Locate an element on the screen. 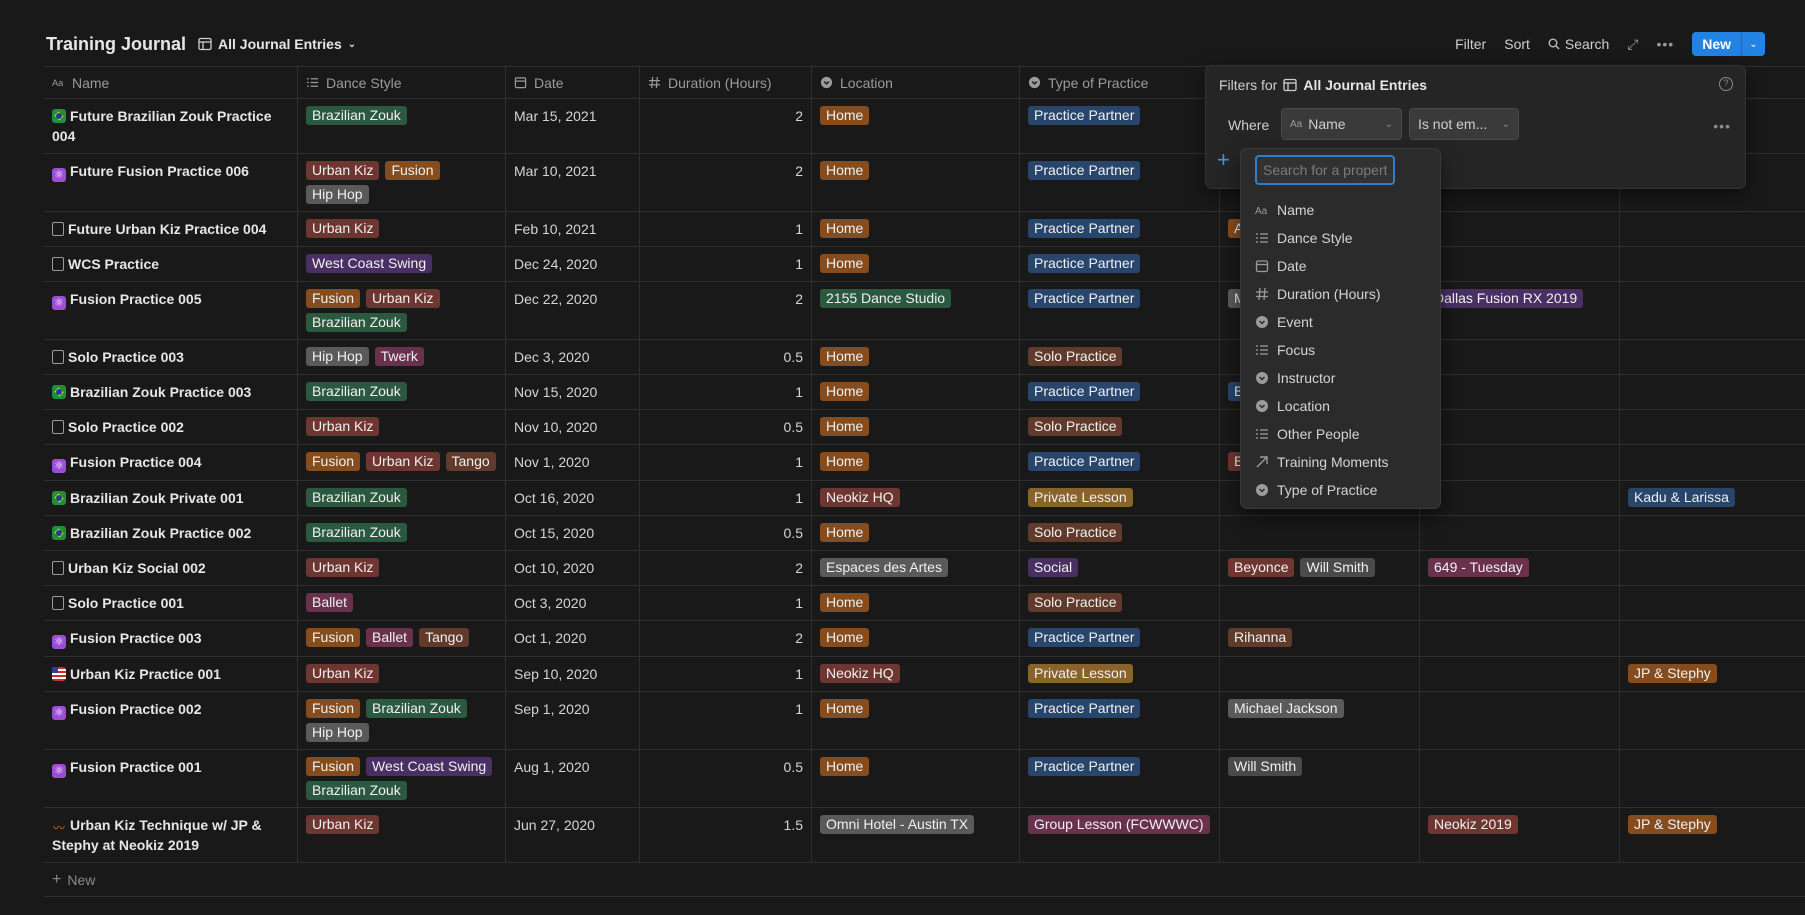 The height and width of the screenshot is (915, 1805). cell-property: 649 - Tuesday is located at coordinates (1520, 568).